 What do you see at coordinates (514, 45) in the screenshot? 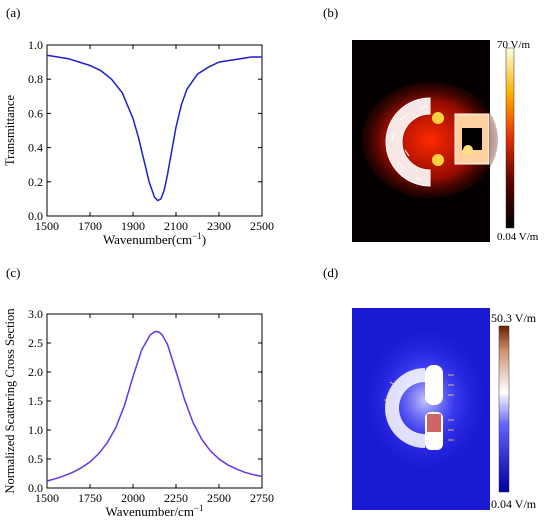
I see `colorbar-b-max: 70 V/m` at bounding box center [514, 45].